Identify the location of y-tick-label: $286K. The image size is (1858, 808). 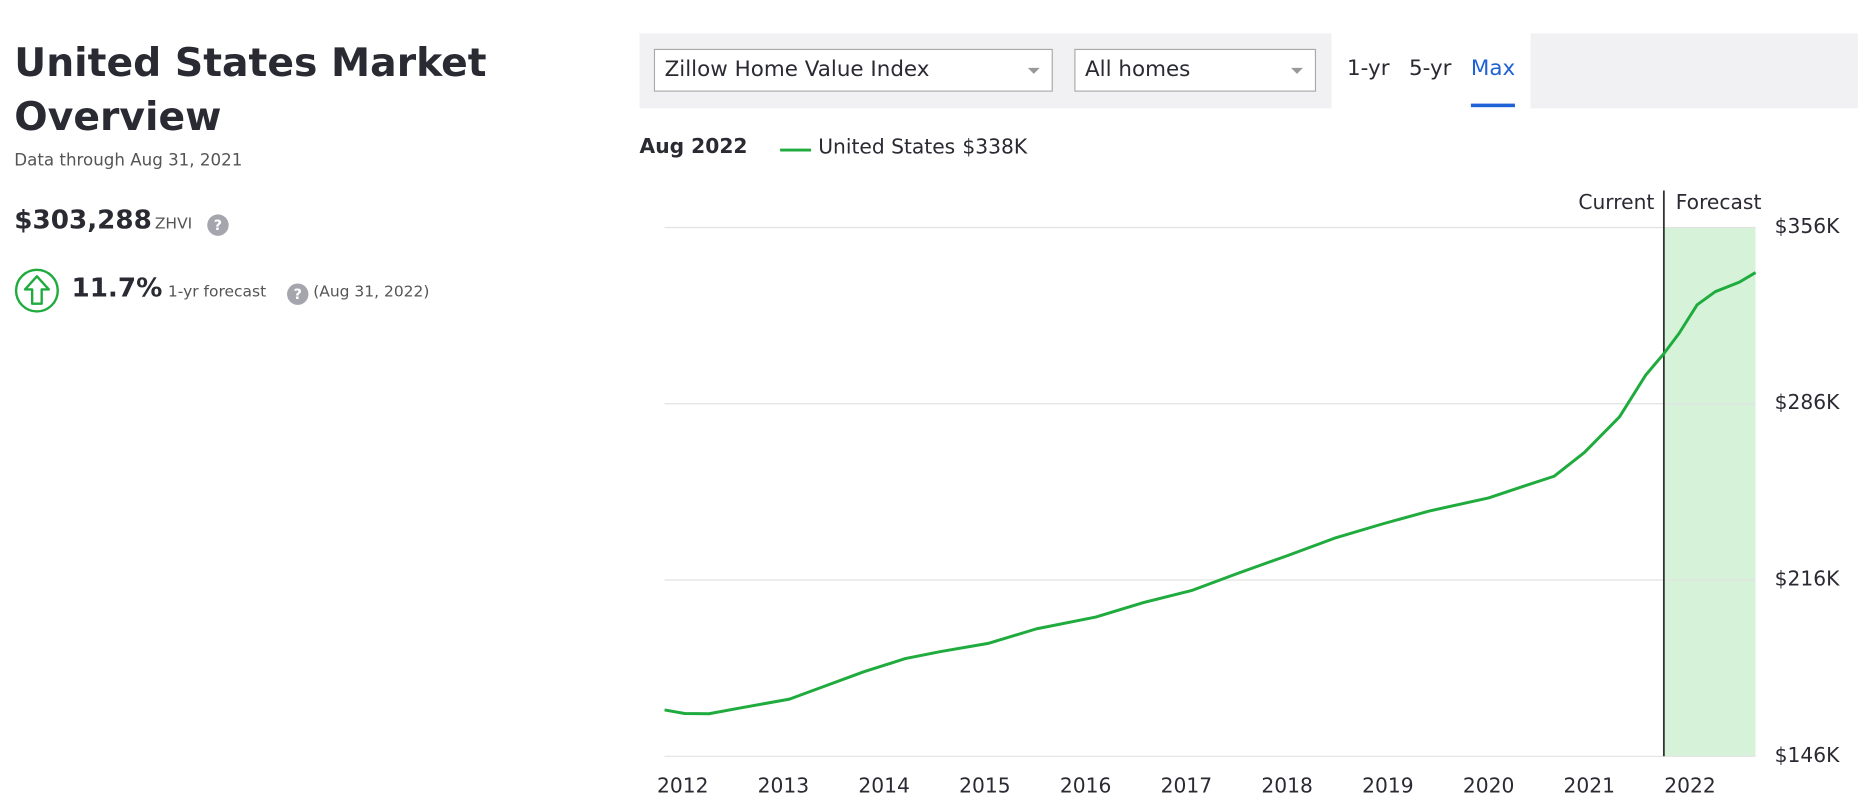
(1807, 402).